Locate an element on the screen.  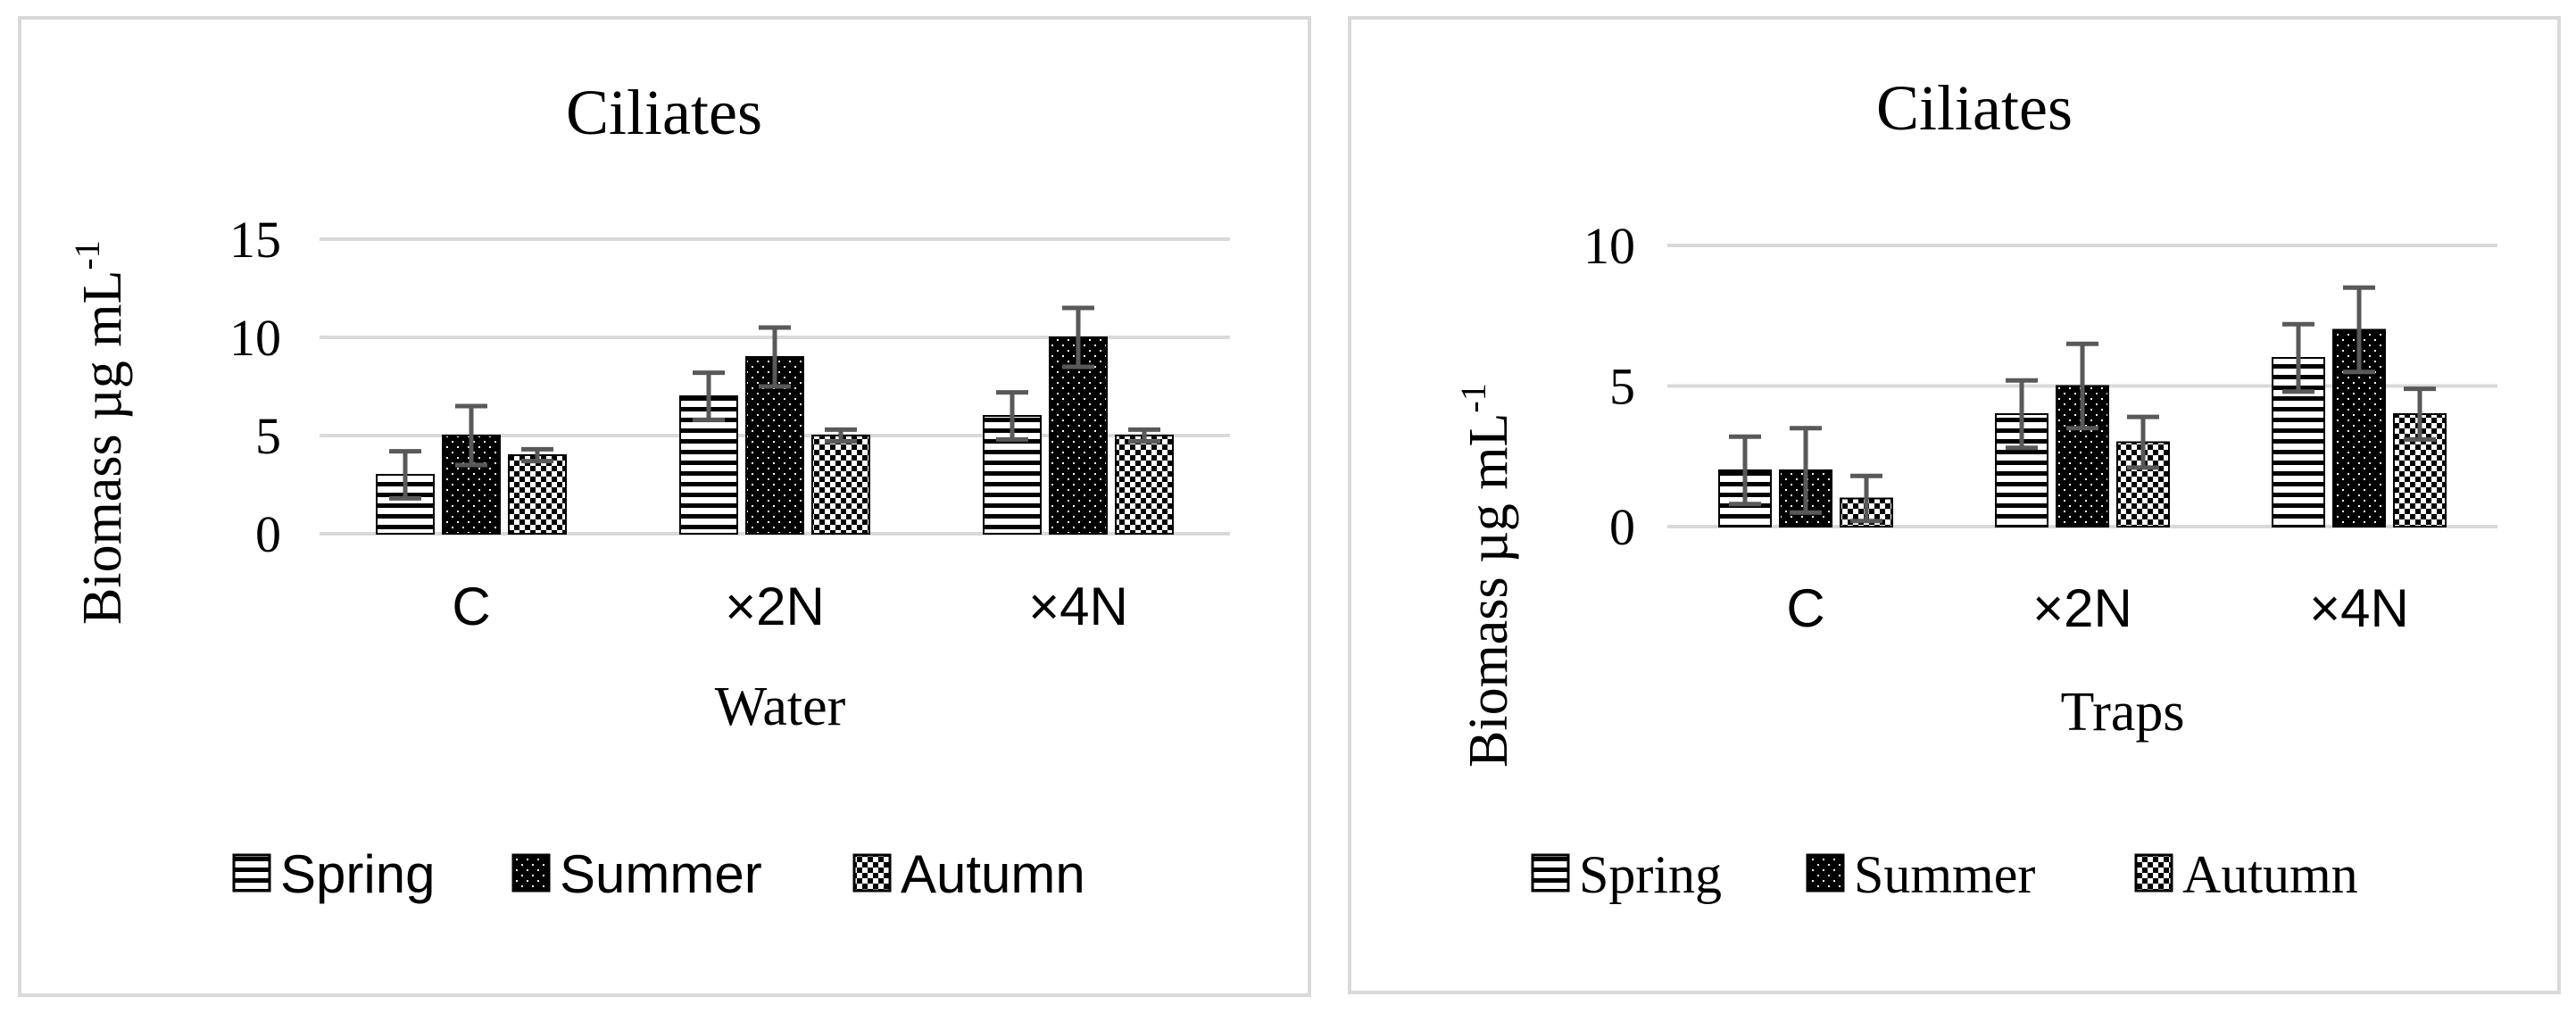
y-tick-labels-traps: 0 5 10 is located at coordinates (1609, 386).